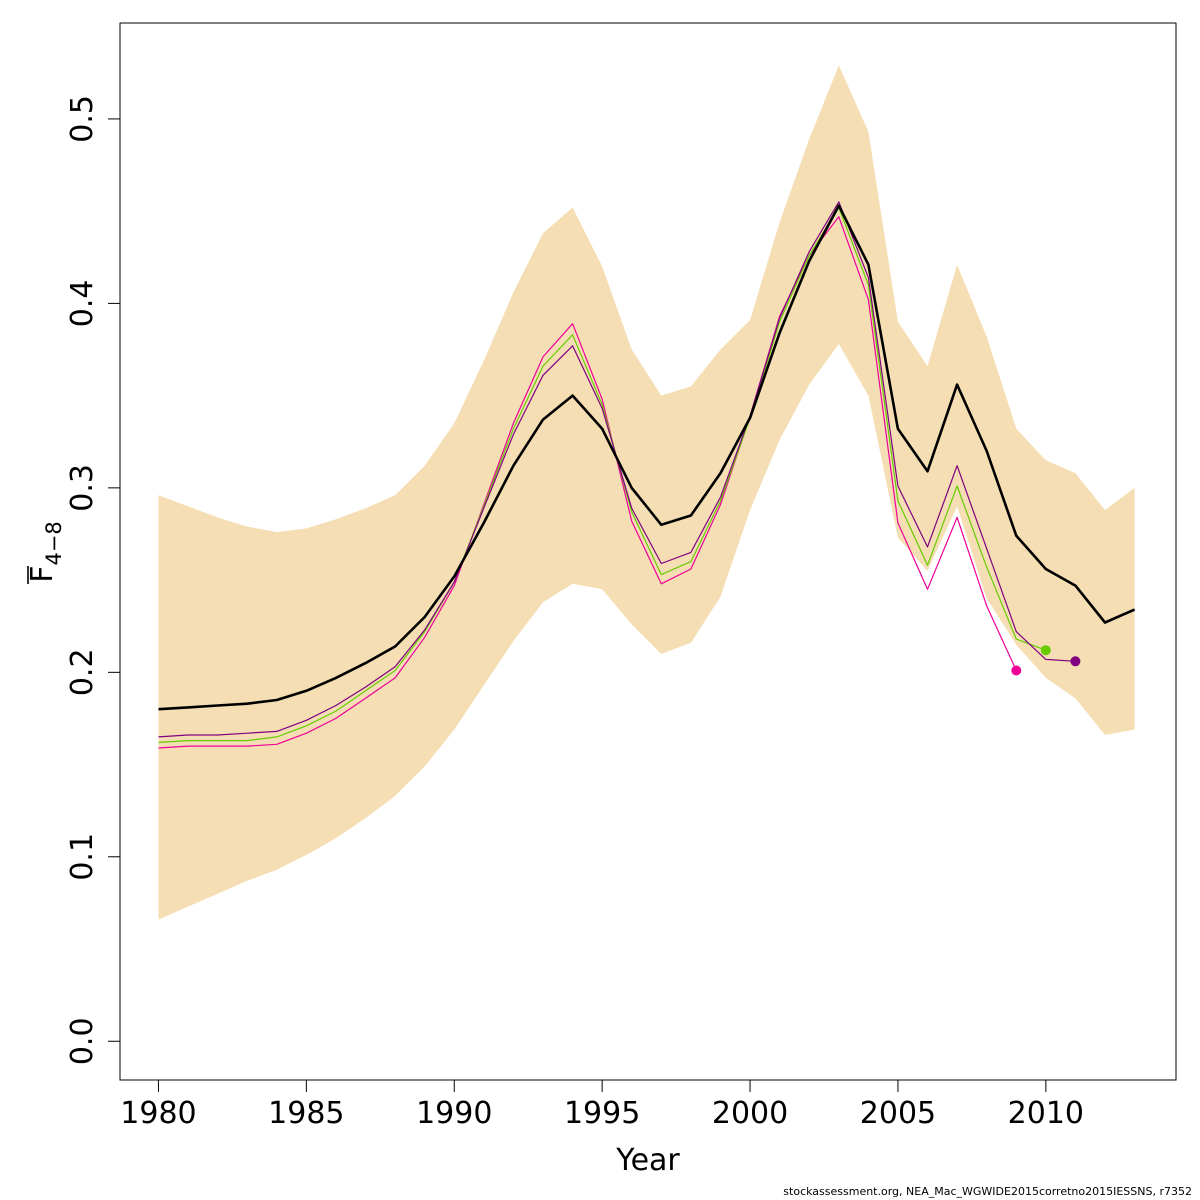  Describe the element at coordinates (54, 543) in the screenshot. I see `y-axis-label-subscript: 4−8` at that location.